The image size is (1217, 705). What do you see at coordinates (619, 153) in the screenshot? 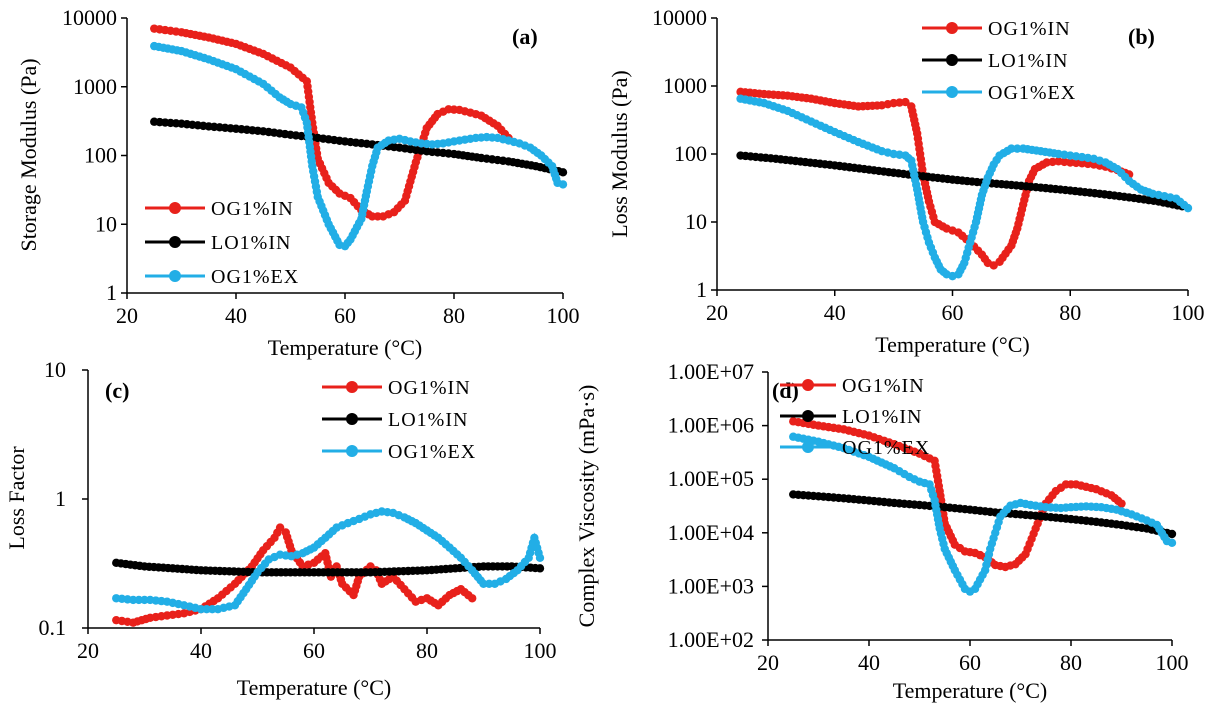
I see `y-axis-title: Loss Modulus (Pa)` at bounding box center [619, 153].